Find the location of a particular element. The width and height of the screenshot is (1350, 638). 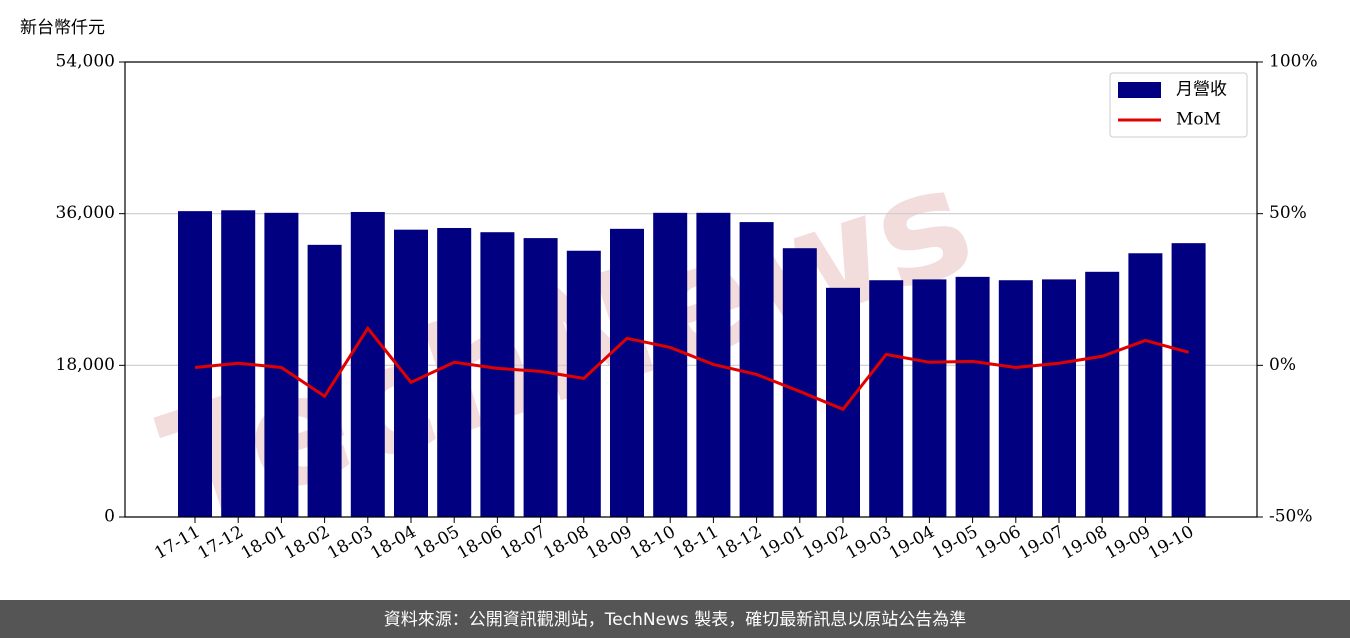

x-tick-label: 19-02 is located at coordinates (825, 543).